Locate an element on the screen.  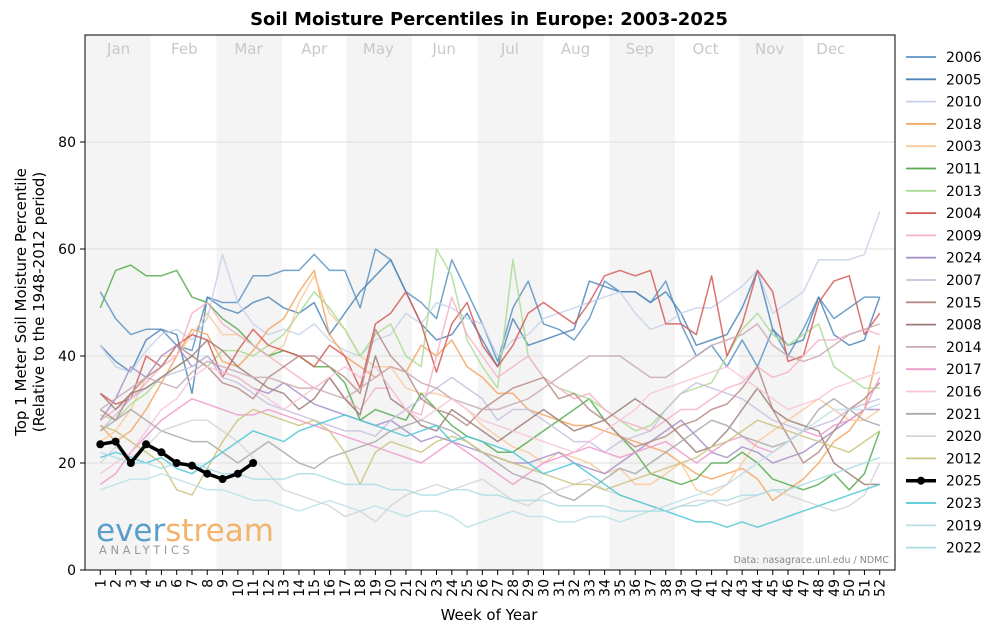
x-tick-label: 32 is located at coordinates (575, 588).